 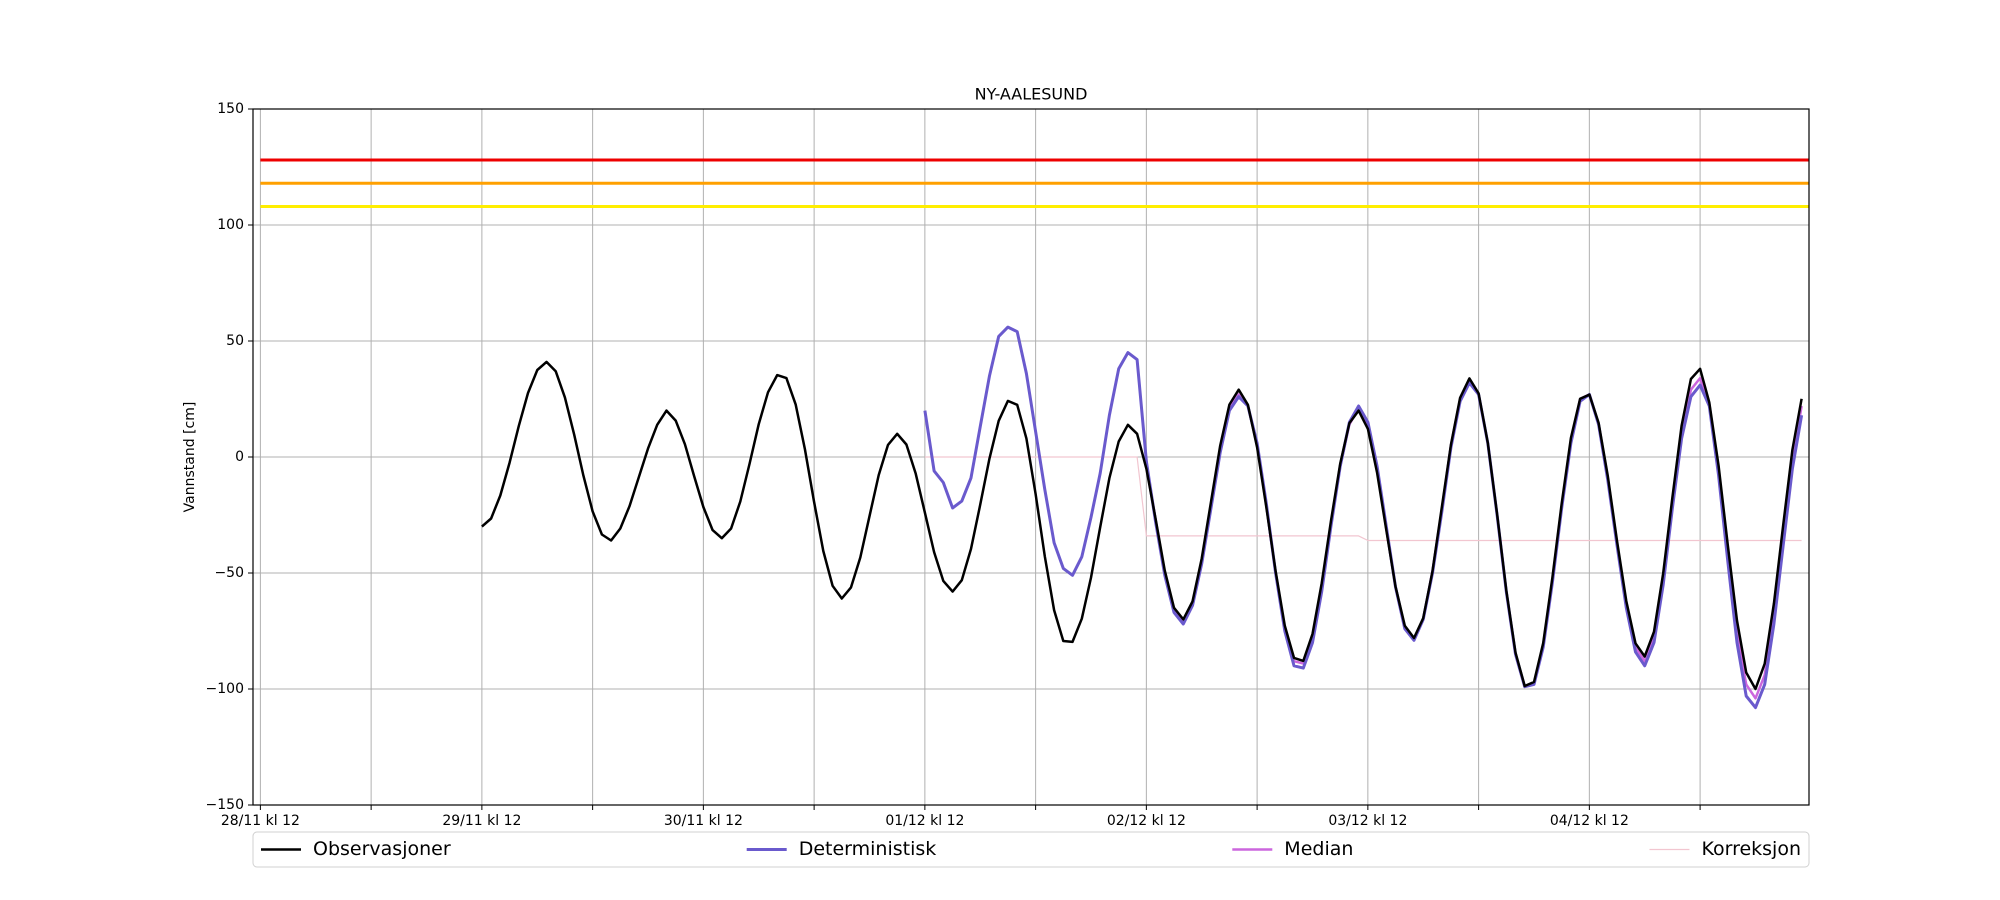 I want to click on y-axis-label: Vannstand [cm], so click(x=190, y=457).